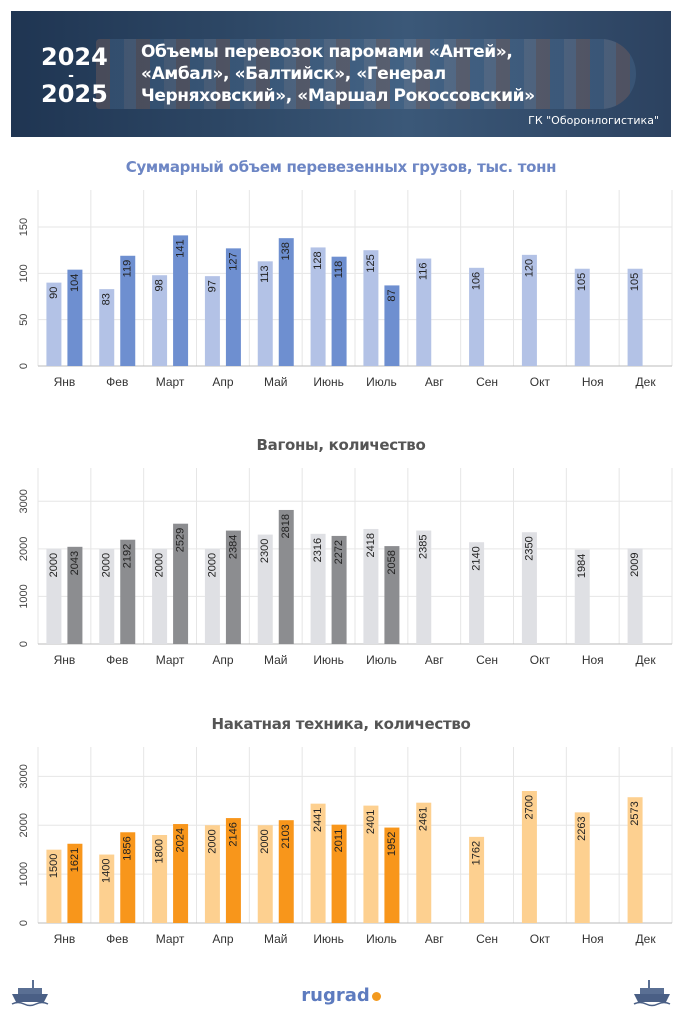 The height and width of the screenshot is (1024, 682). I want to click on y-tick-label: 150, so click(24, 227).